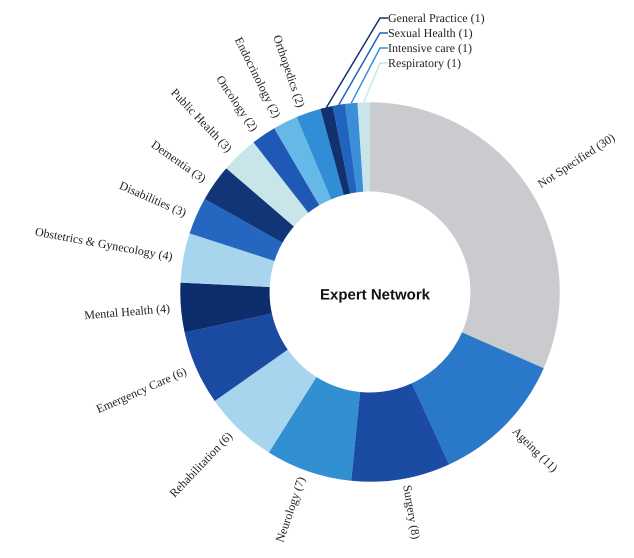 Image resolution: width=634 pixels, height=558 pixels. I want to click on slice-label: General Practice (1), so click(436, 18).